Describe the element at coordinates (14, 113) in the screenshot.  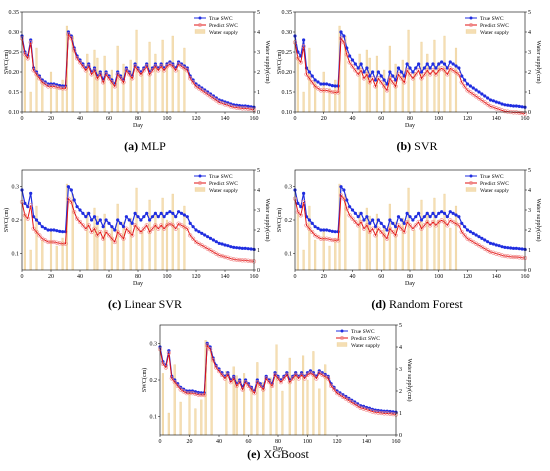
I see `y-tick-label: 0.10` at that location.